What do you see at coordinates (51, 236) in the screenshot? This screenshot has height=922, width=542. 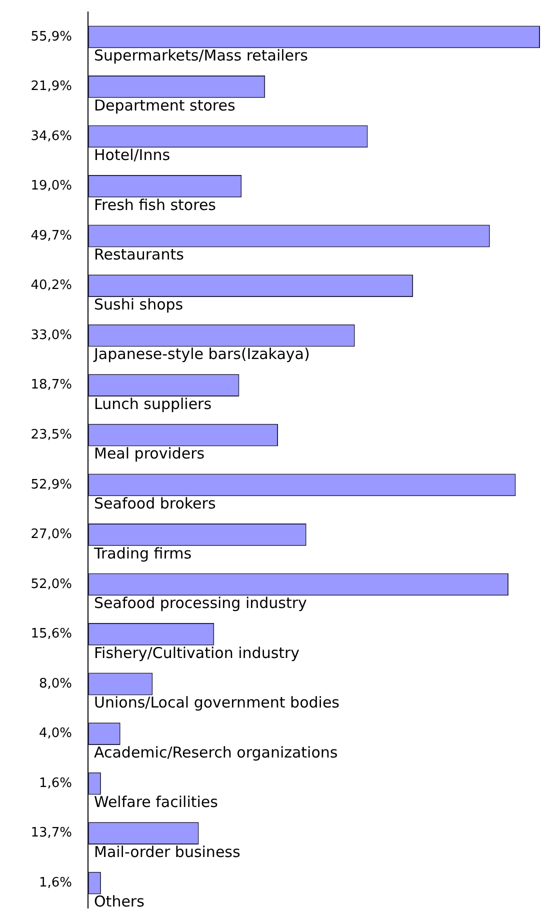 I see `data-label: 49,7%` at bounding box center [51, 236].